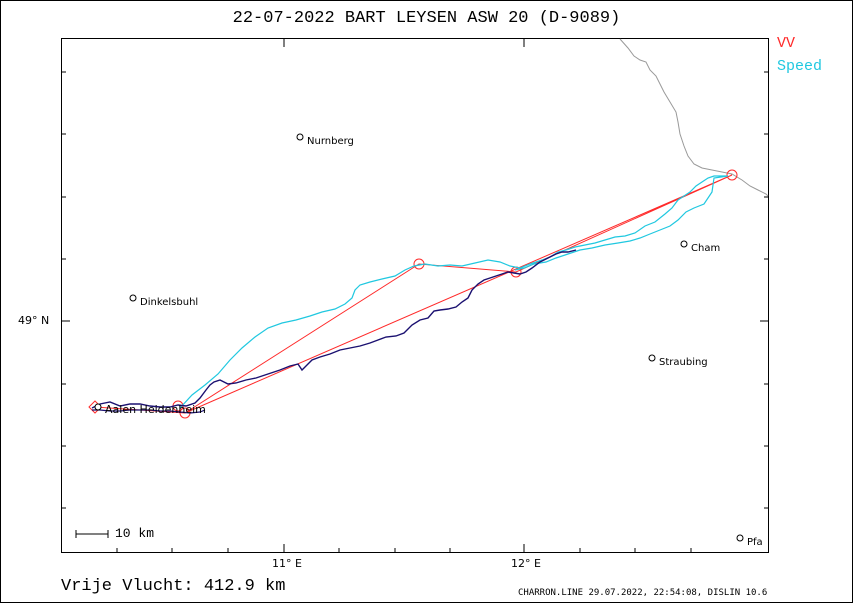 This screenshot has width=853, height=603. What do you see at coordinates (800, 66) in the screenshot?
I see `legend-speed: Speed` at bounding box center [800, 66].